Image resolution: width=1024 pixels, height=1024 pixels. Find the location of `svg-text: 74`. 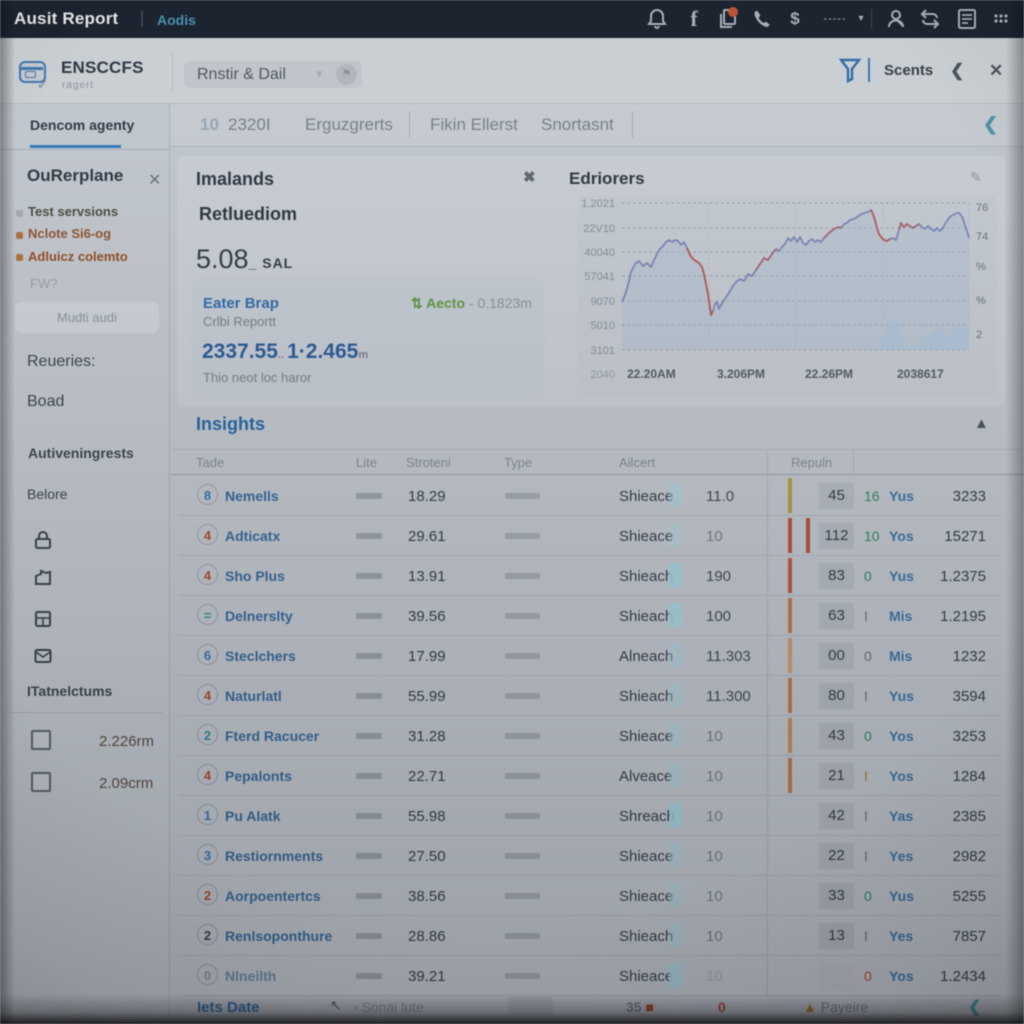

svg-text: 74 is located at coordinates (982, 237).